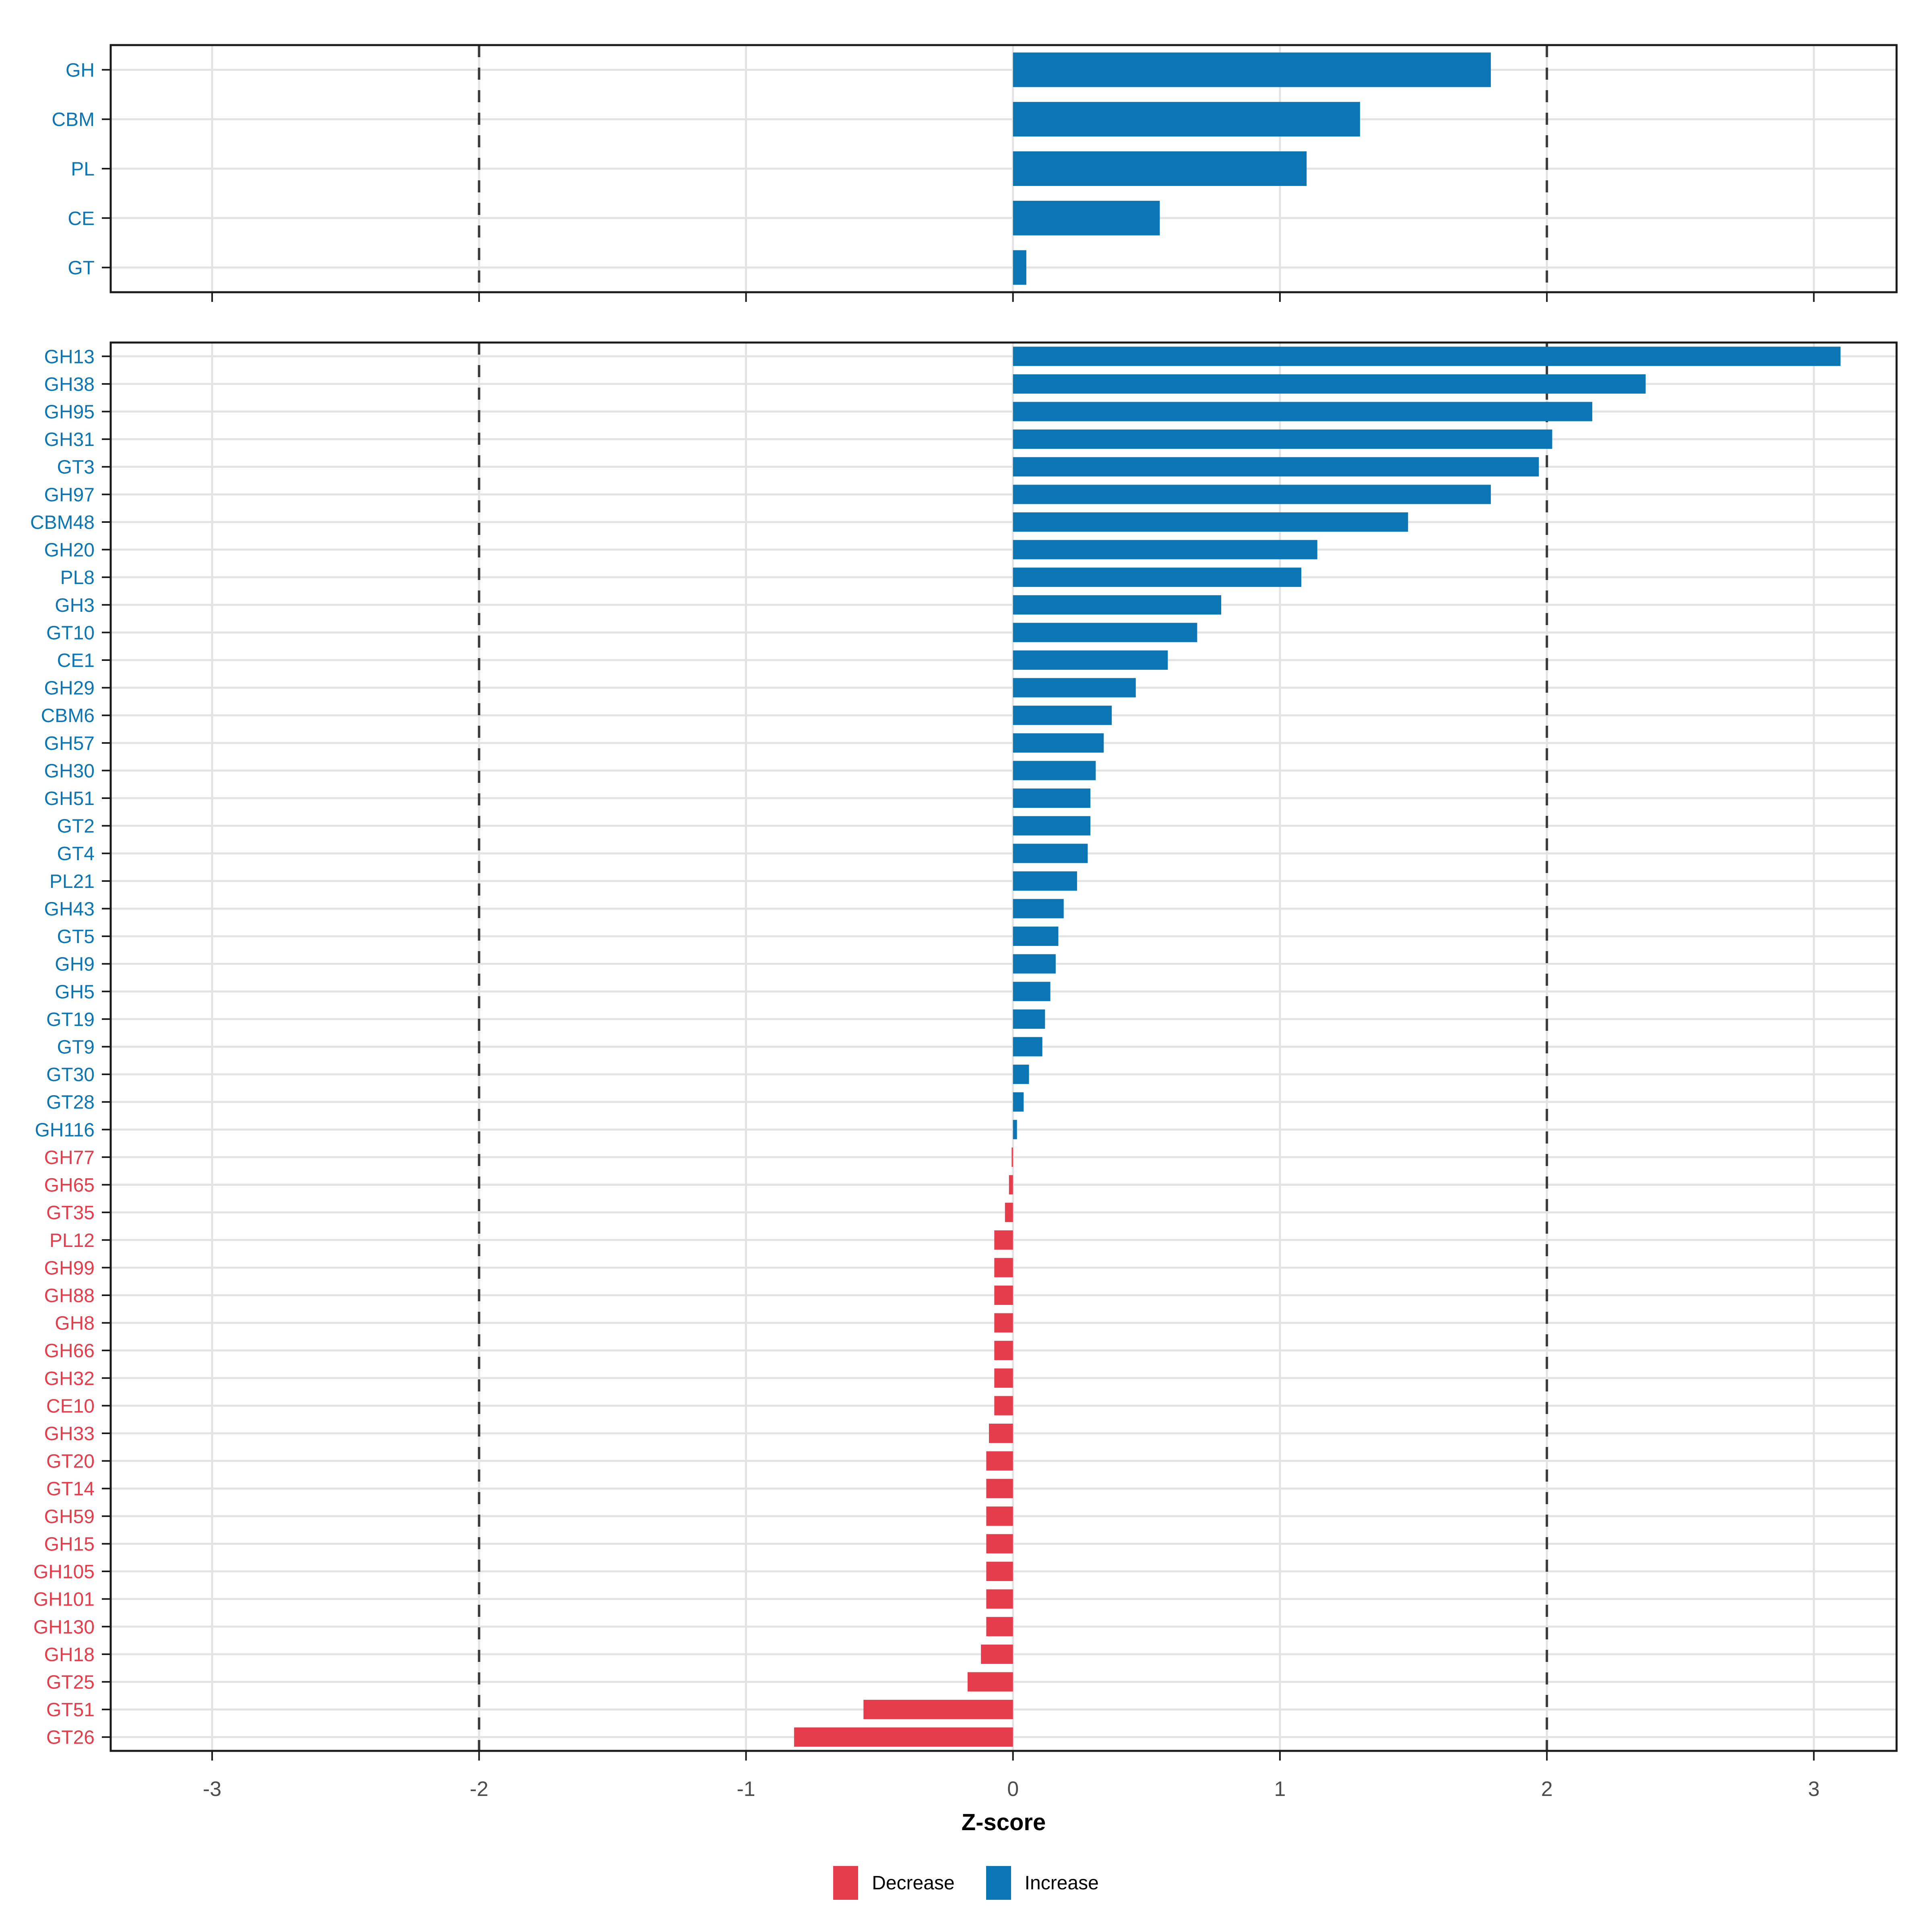 The width and height of the screenshot is (1932, 1932). I want to click on bar-PL12, so click(1003, 1240).